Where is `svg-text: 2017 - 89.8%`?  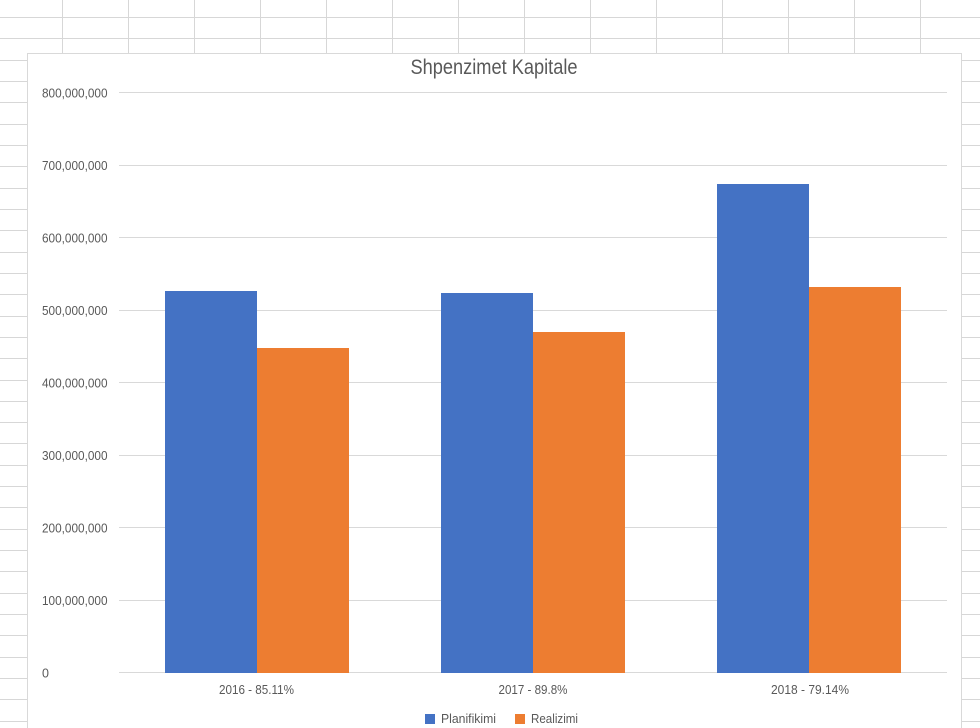
svg-text: 2017 - 89.8% is located at coordinates (533, 690).